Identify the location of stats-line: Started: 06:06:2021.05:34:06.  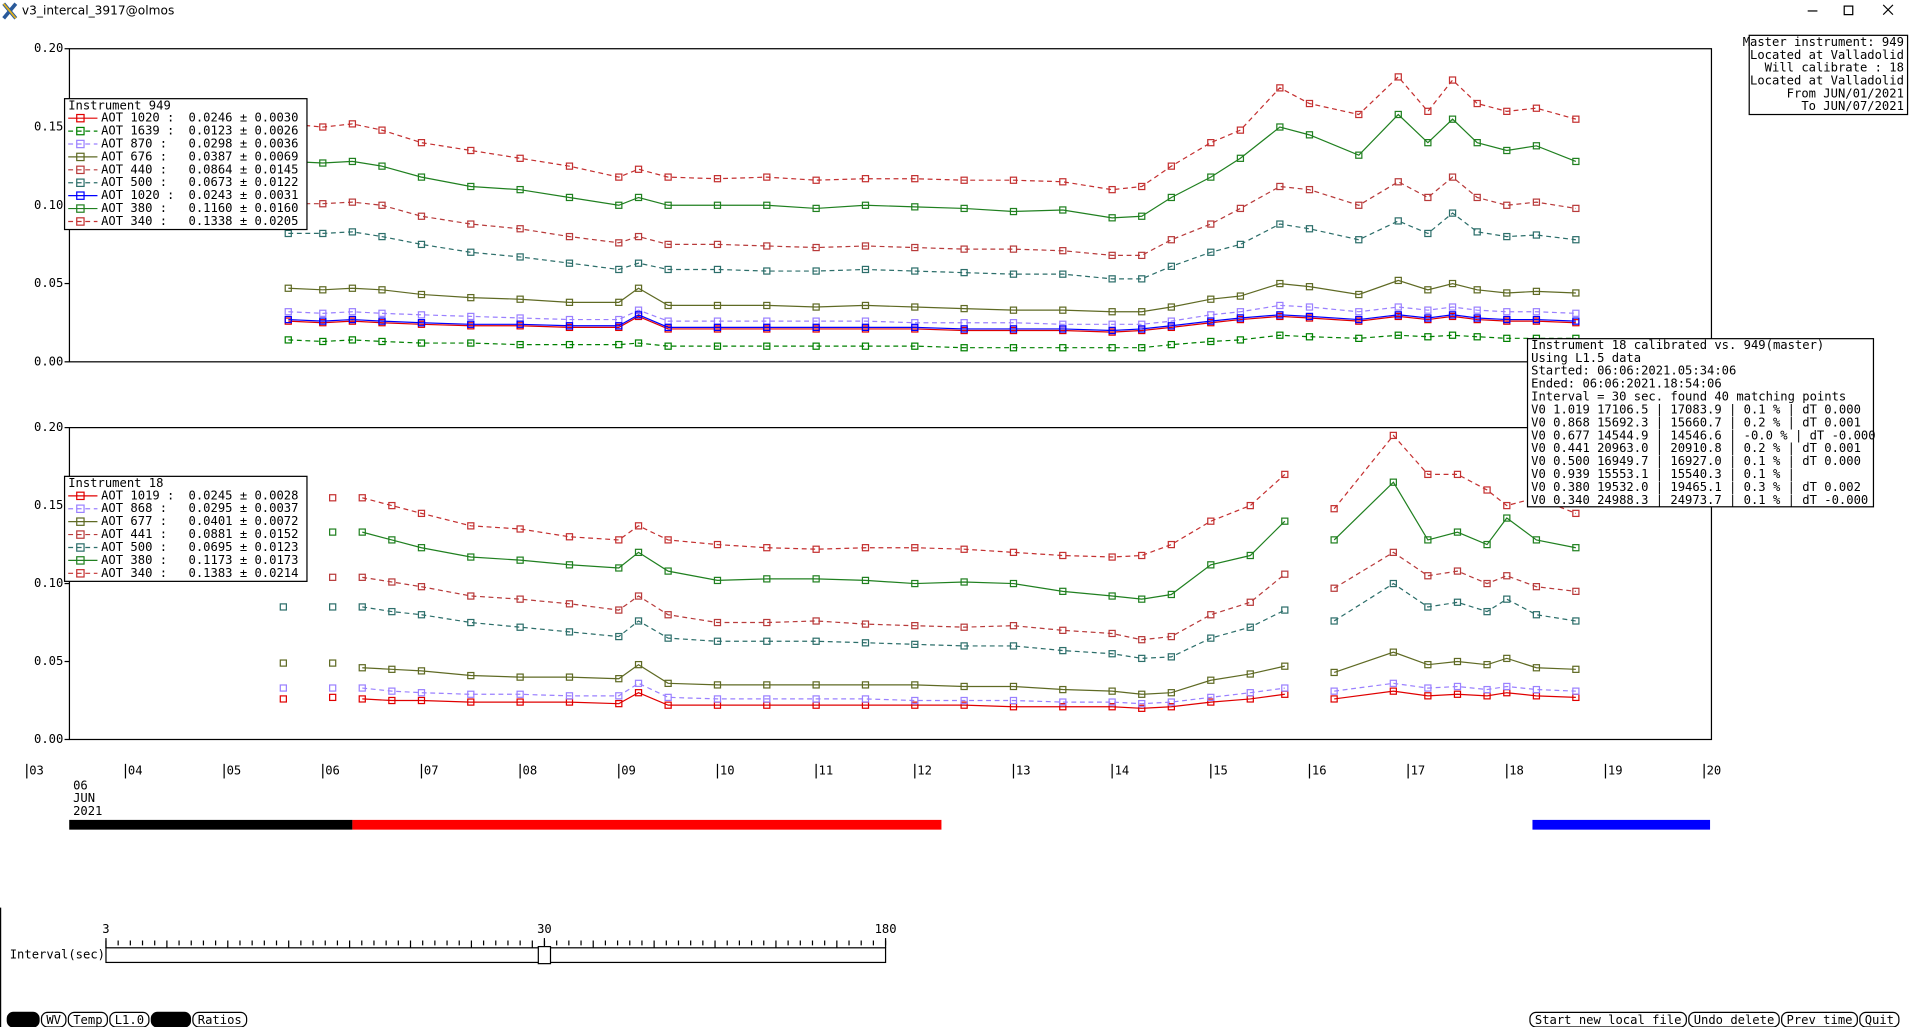
(1633, 371).